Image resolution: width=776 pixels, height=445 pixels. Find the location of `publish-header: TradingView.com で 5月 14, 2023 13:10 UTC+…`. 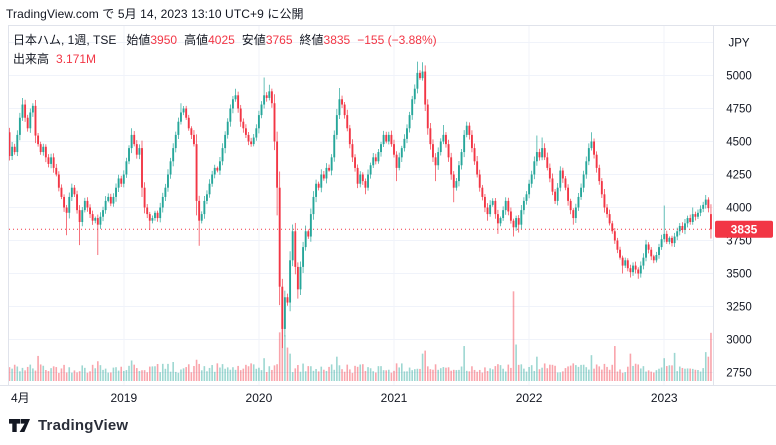

publish-header: TradingView.com で 5月 14, 2023 13:10 UTC+… is located at coordinates (155, 14).